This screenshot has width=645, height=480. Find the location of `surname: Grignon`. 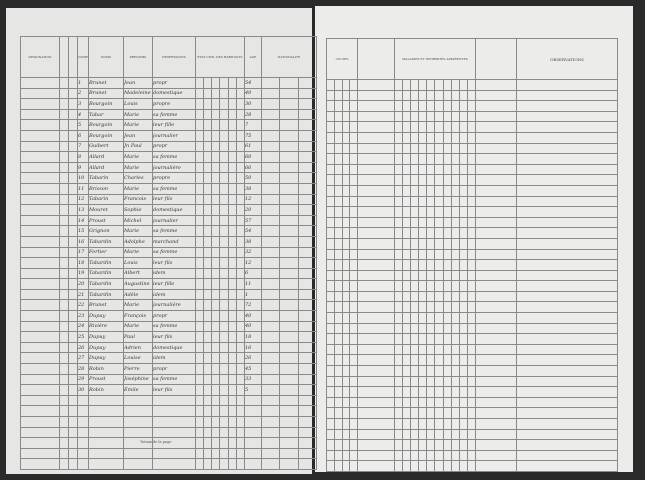

surname: Grignon is located at coordinates (106, 231).